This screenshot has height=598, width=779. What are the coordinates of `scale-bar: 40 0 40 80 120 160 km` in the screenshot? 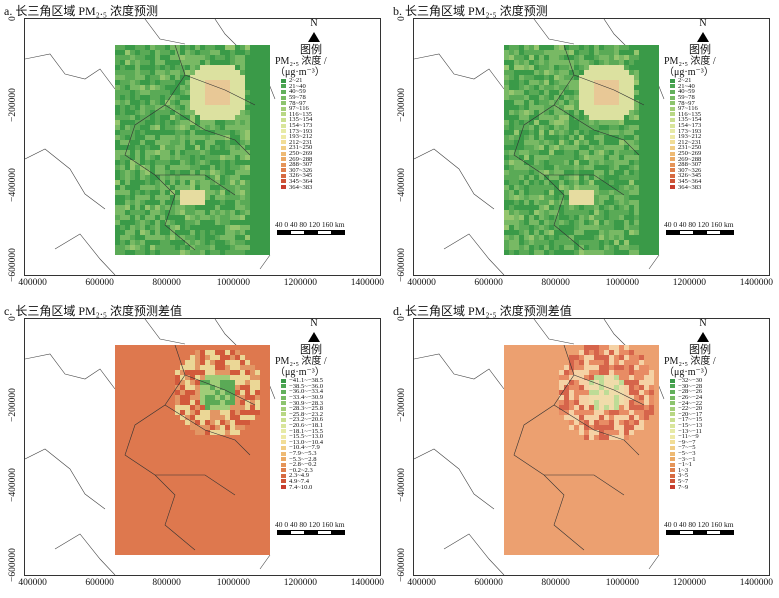 It's located at (325, 227).